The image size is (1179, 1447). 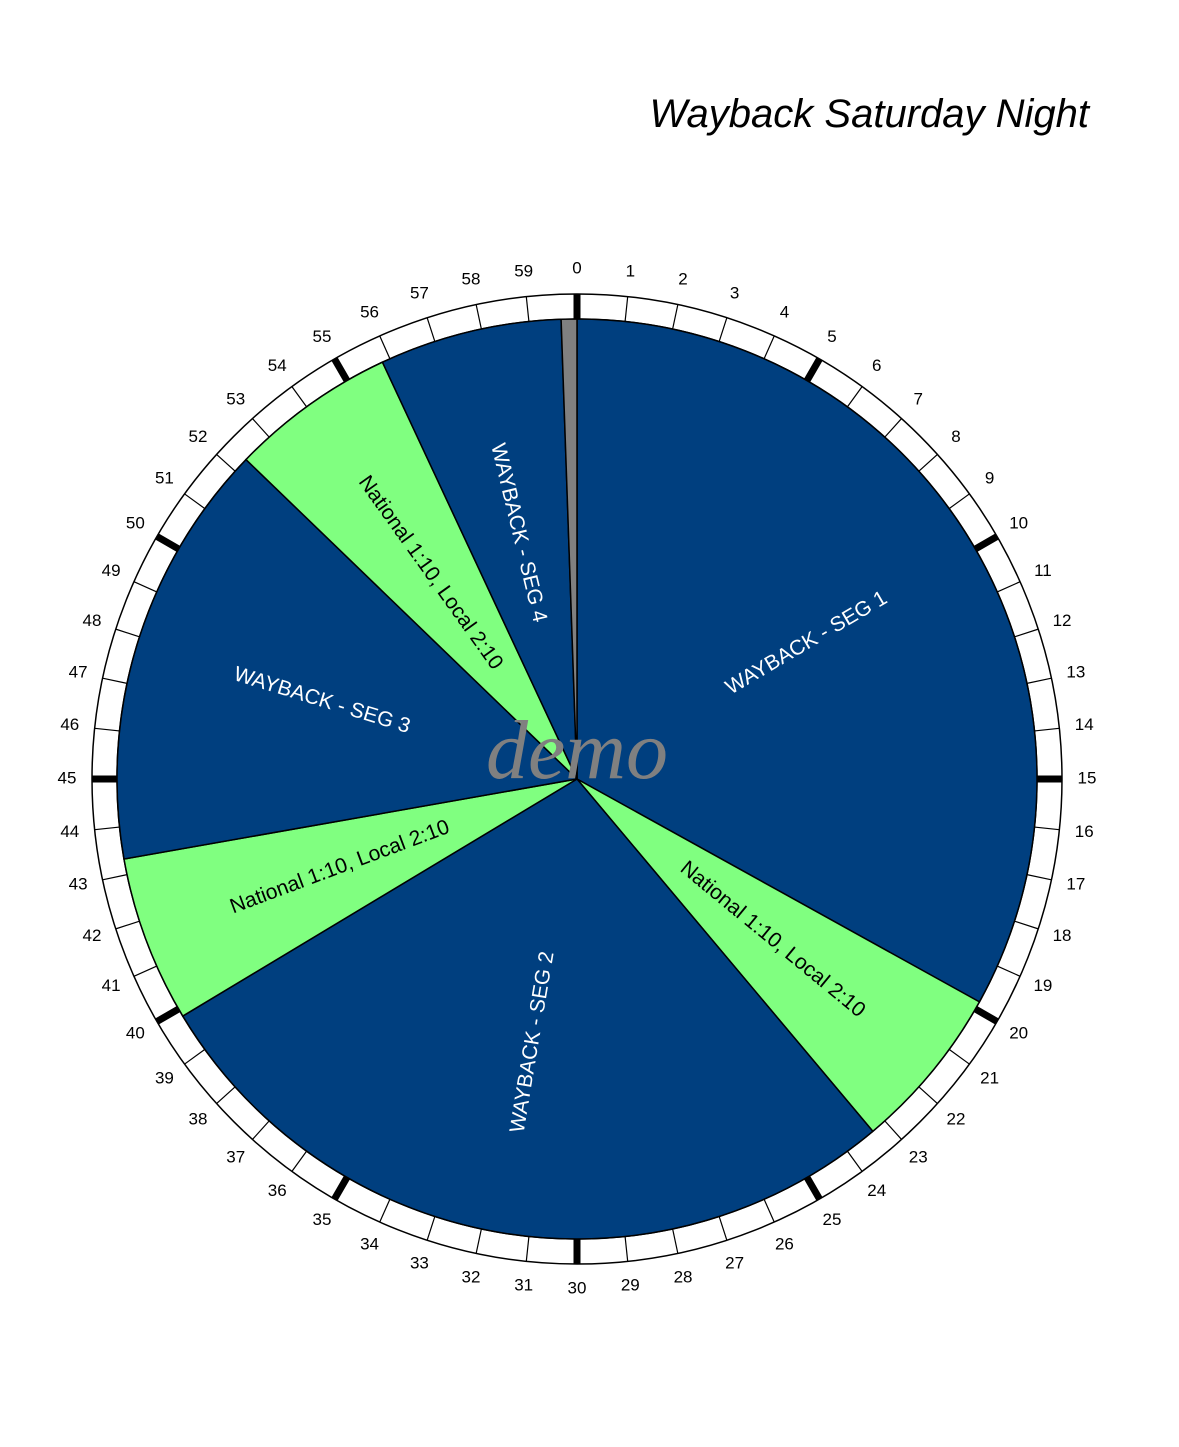 What do you see at coordinates (989, 1077) in the screenshot?
I see `minute-label: 21` at bounding box center [989, 1077].